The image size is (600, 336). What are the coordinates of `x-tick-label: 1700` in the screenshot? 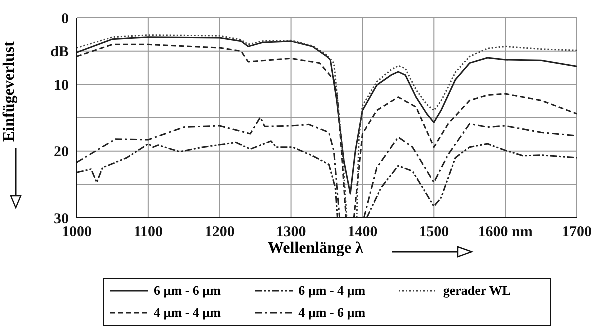 It's located at (577, 232).